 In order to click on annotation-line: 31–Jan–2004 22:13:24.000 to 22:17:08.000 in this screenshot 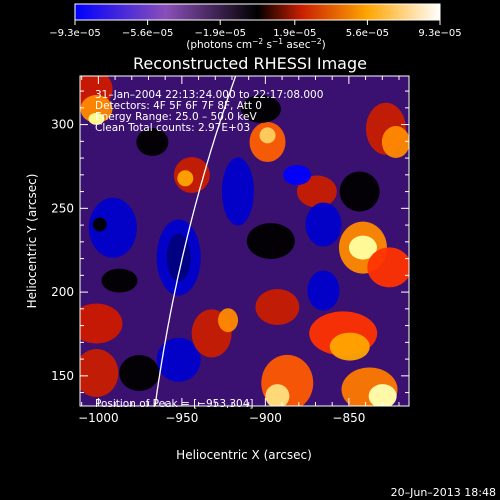, I will do `click(209, 95)`.